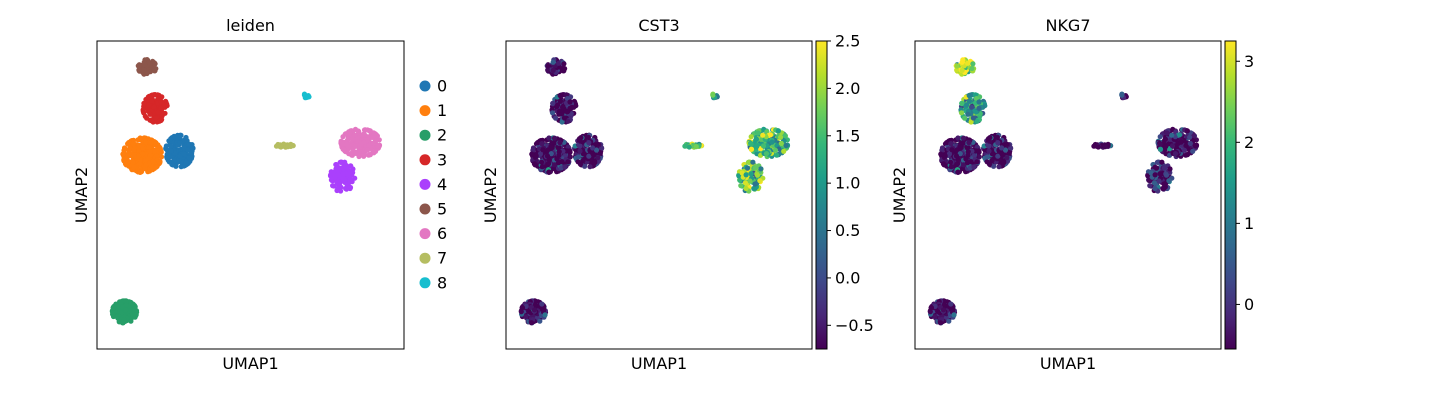 The image size is (1449, 400). I want to click on legend-label: 1, so click(442, 110).